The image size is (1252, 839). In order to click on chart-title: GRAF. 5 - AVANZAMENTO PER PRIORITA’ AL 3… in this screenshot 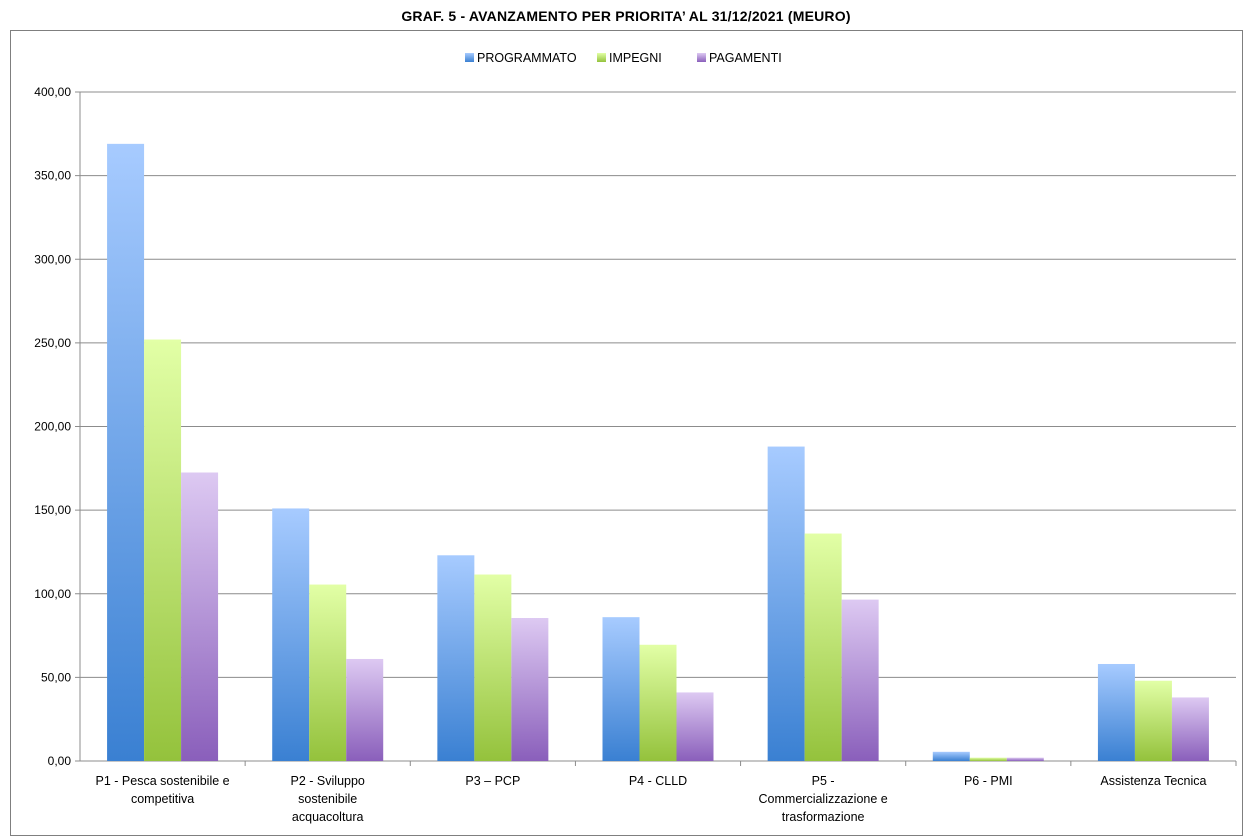, I will do `click(626, 16)`.